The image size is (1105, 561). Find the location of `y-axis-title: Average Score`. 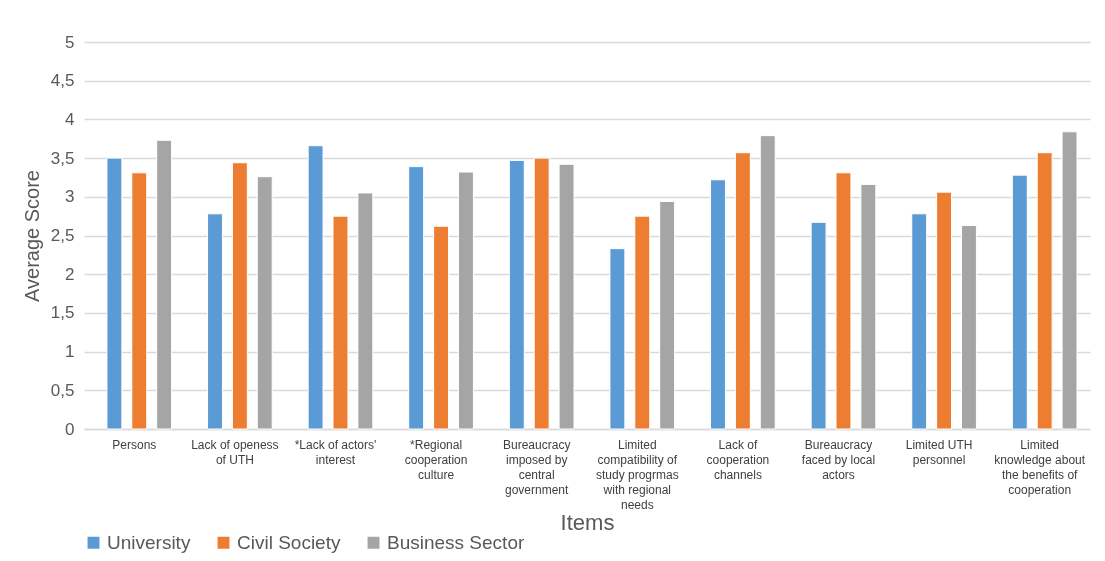

y-axis-title: Average Score is located at coordinates (31, 236).